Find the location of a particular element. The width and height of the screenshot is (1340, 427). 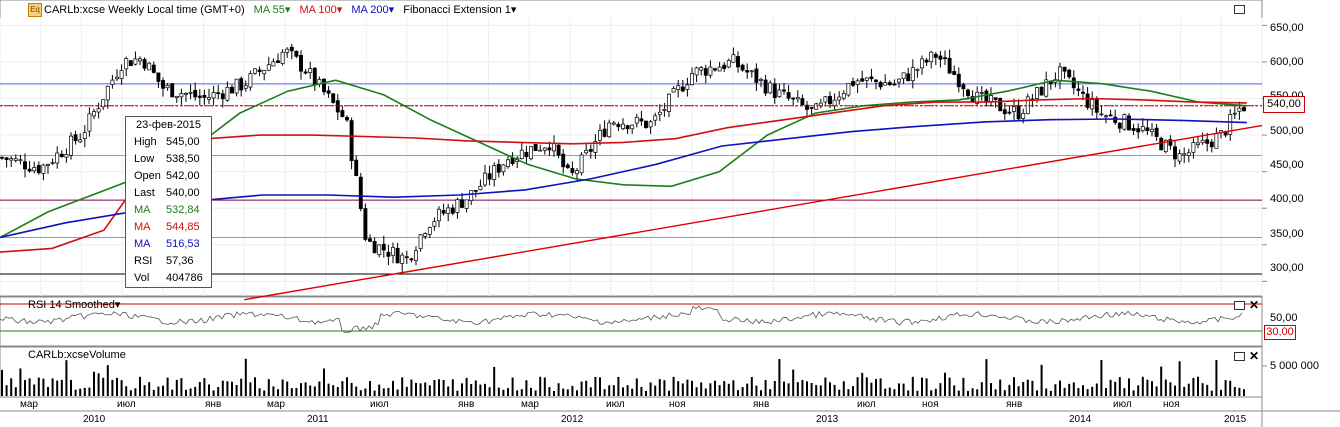

ma55-legend: MA 55▾ is located at coordinates (272, 10).